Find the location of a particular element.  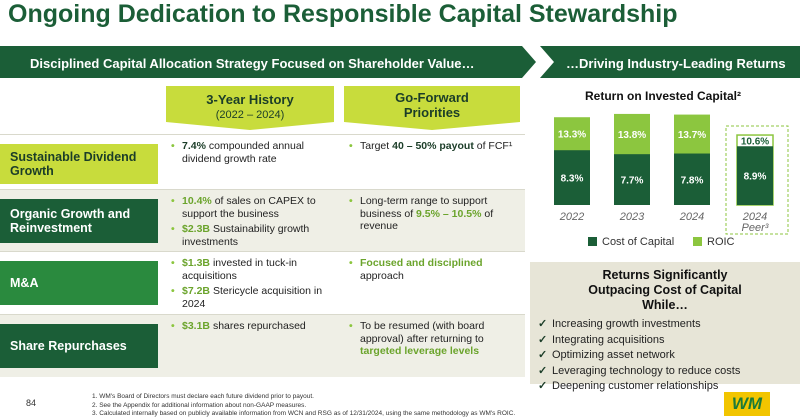

col-header: 3-Year History (2022 – 2024) is located at coordinates (250, 106).